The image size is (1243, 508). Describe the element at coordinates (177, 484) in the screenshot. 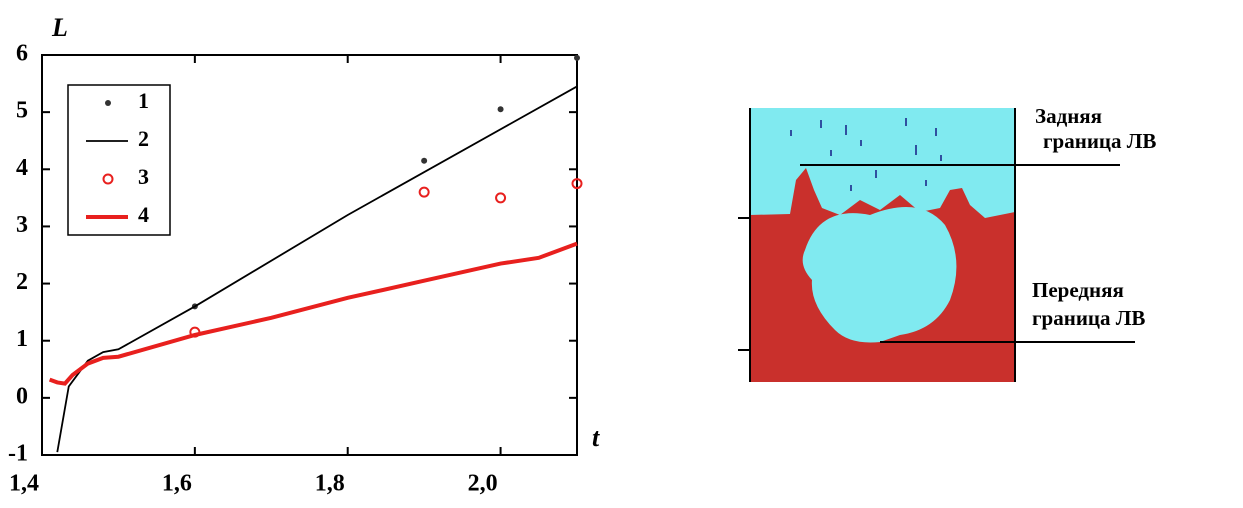

I see `x-tick-label: 1,6` at that location.